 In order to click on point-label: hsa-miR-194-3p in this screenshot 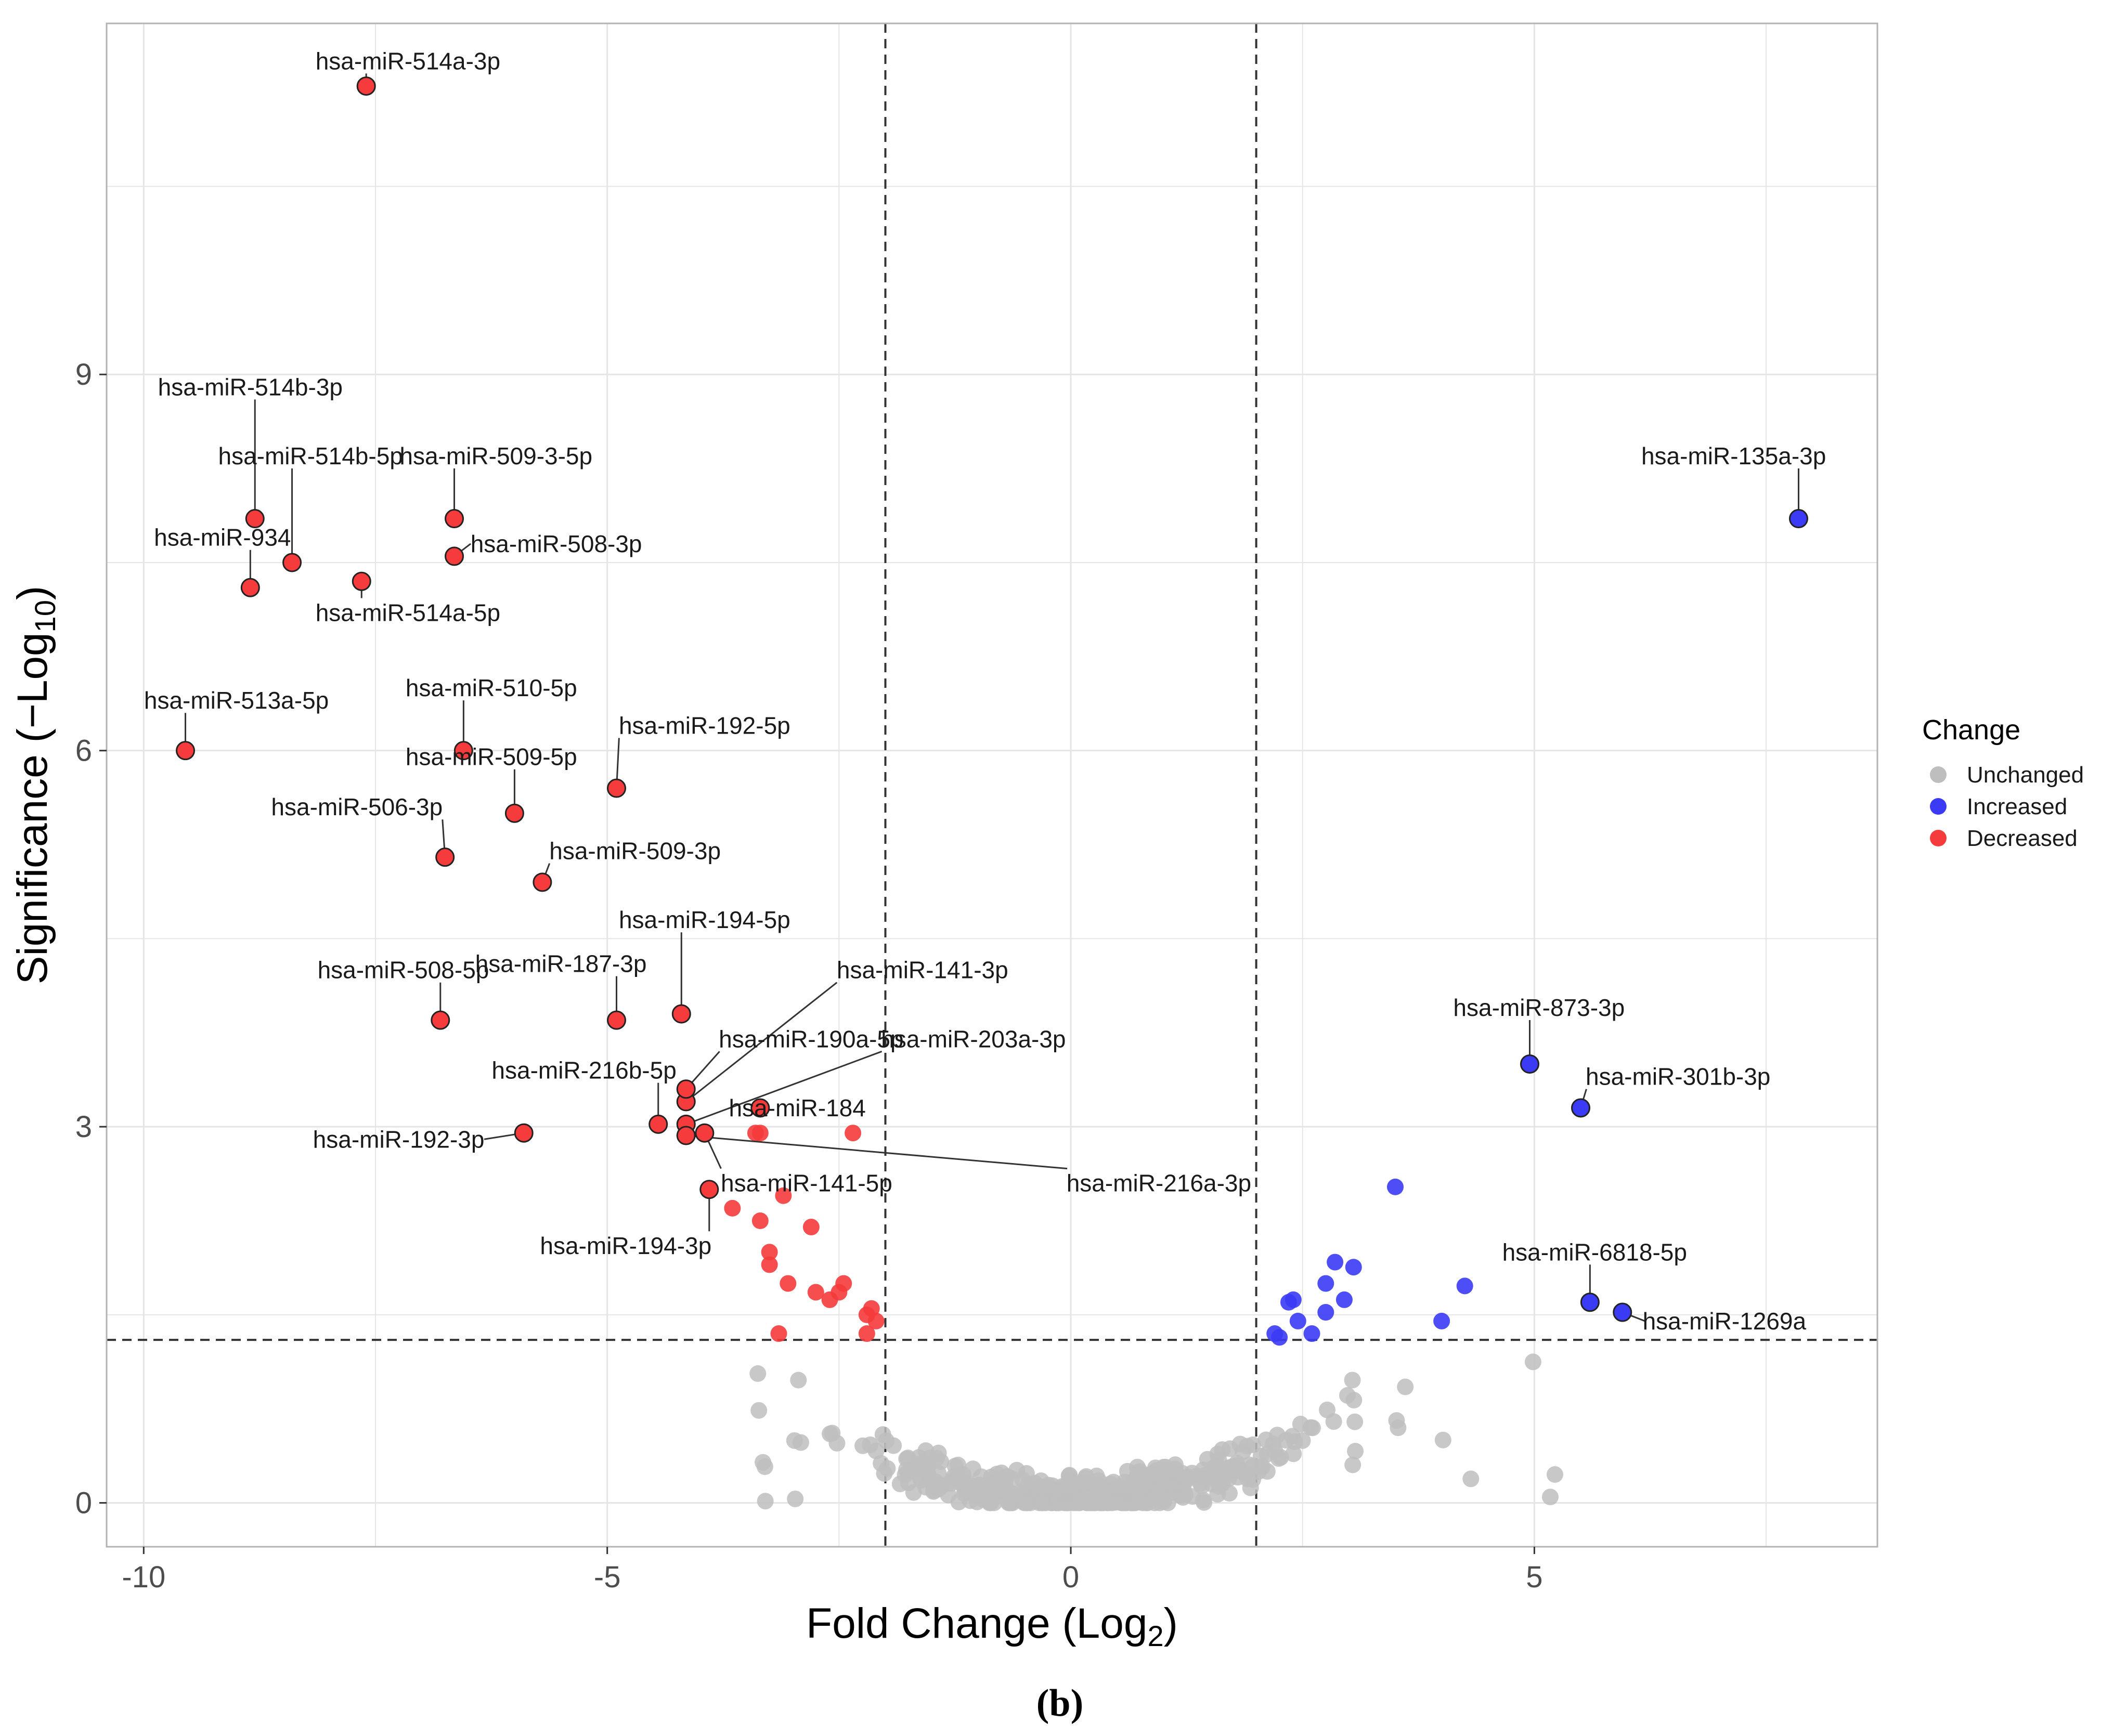, I will do `click(625, 1245)`.